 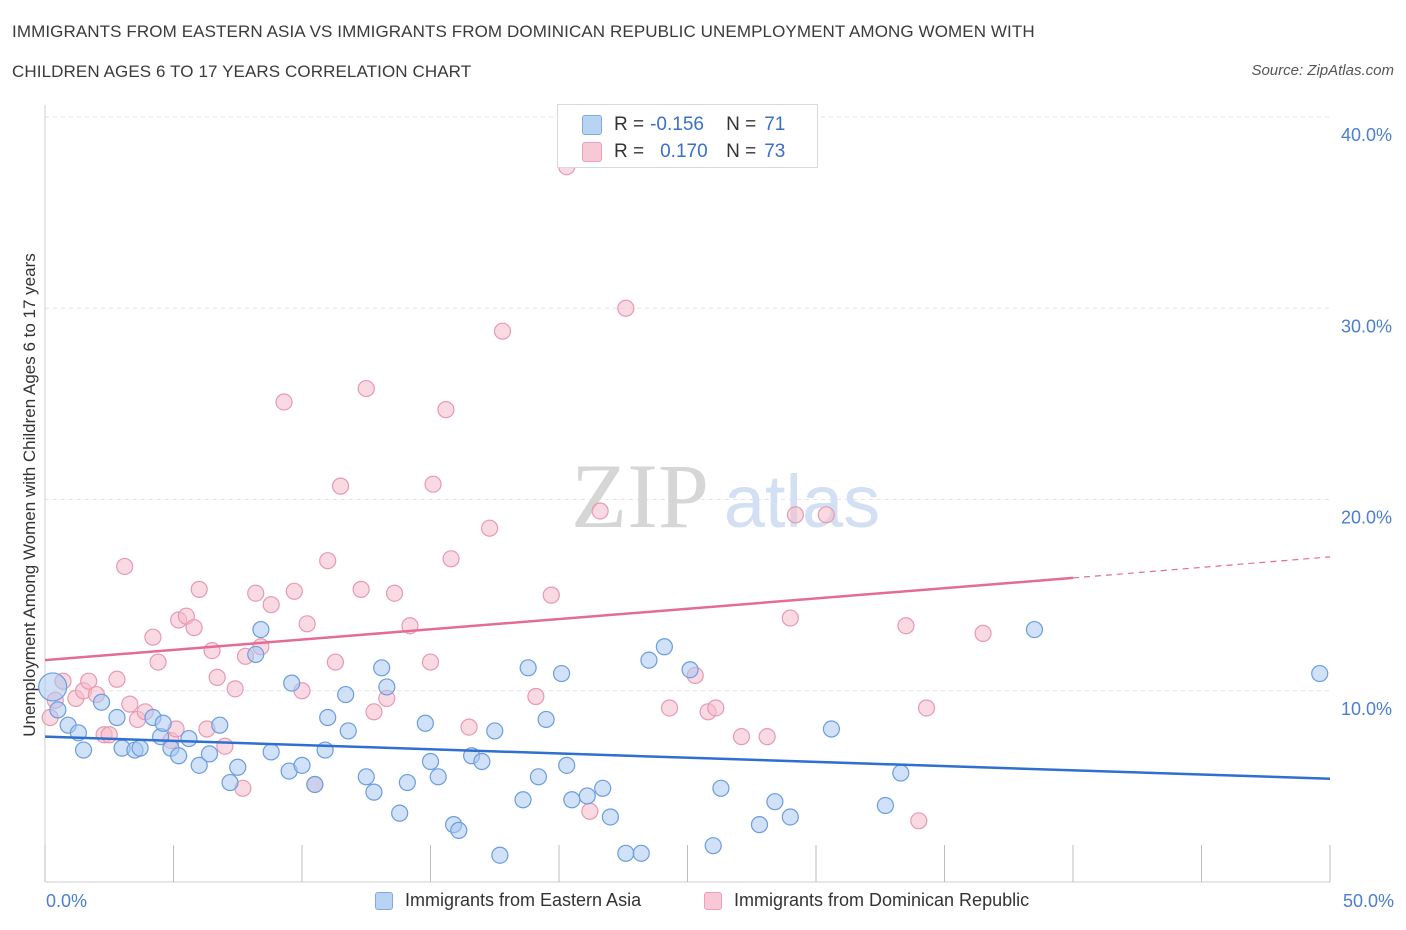 What do you see at coordinates (629, 151) in the screenshot?
I see `r-label: R =` at bounding box center [629, 151].